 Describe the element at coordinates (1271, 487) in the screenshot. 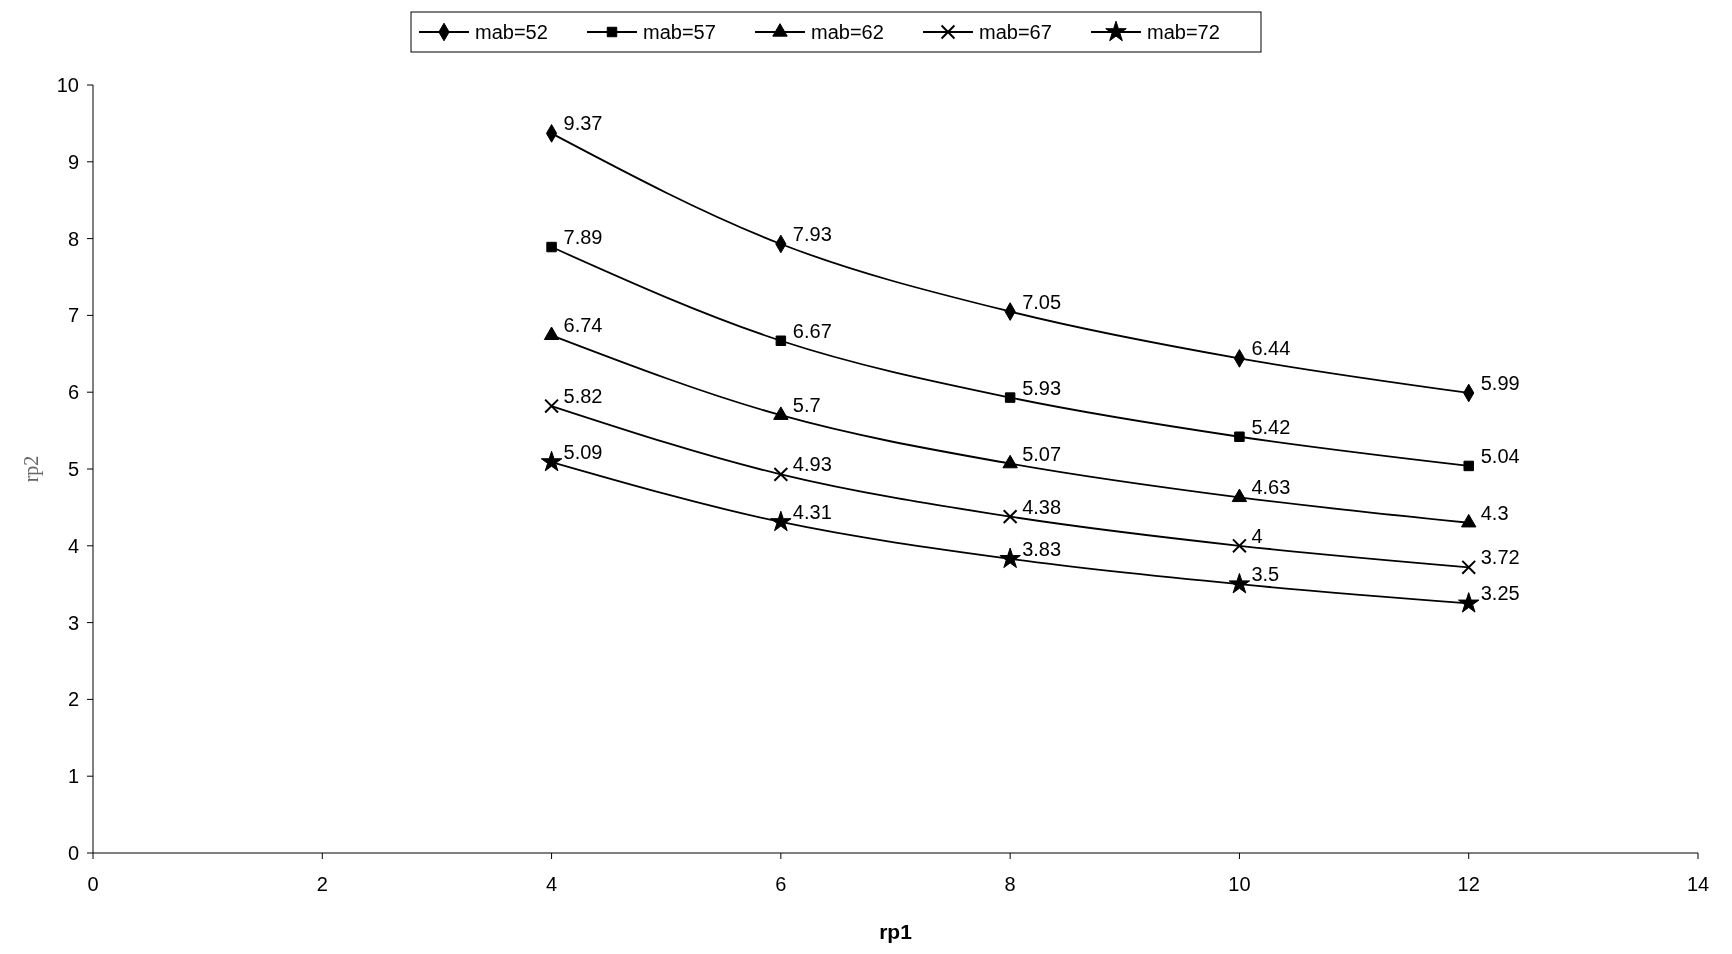

I see `data-label: 4.63` at that location.